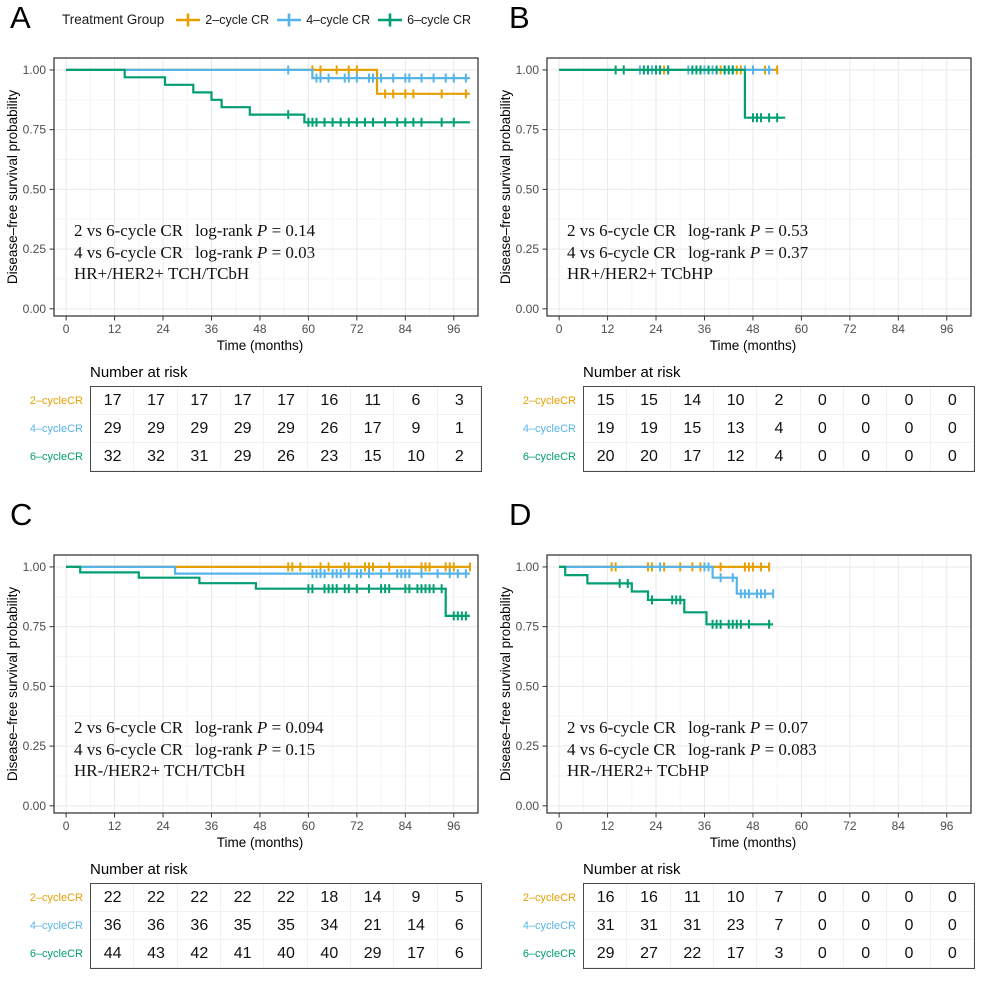 Image resolution: width=986 pixels, height=986 pixels. I want to click on logrank-annotation: 4 vs 6-cycle CR log-rank P = 0.083, so click(692, 749).